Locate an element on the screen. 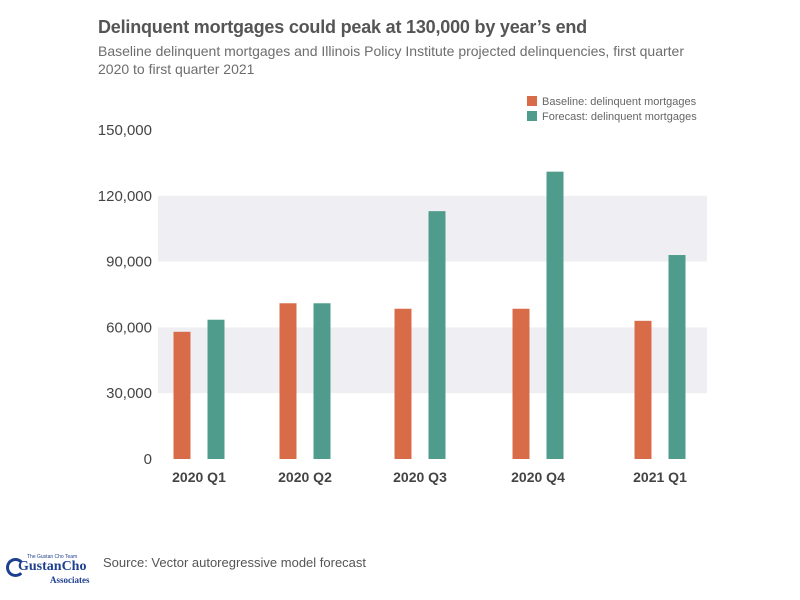 This screenshot has height=600, width=800. y-axis-ticks: 0 30,000 60,000 90,000 120,000 150,000 is located at coordinates (125, 295).